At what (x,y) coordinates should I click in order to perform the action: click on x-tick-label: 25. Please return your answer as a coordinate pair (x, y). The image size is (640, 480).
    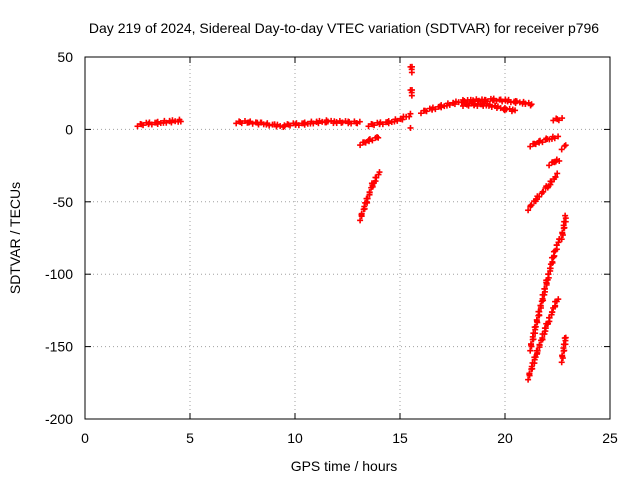
    Looking at the image, I should click on (610, 438).